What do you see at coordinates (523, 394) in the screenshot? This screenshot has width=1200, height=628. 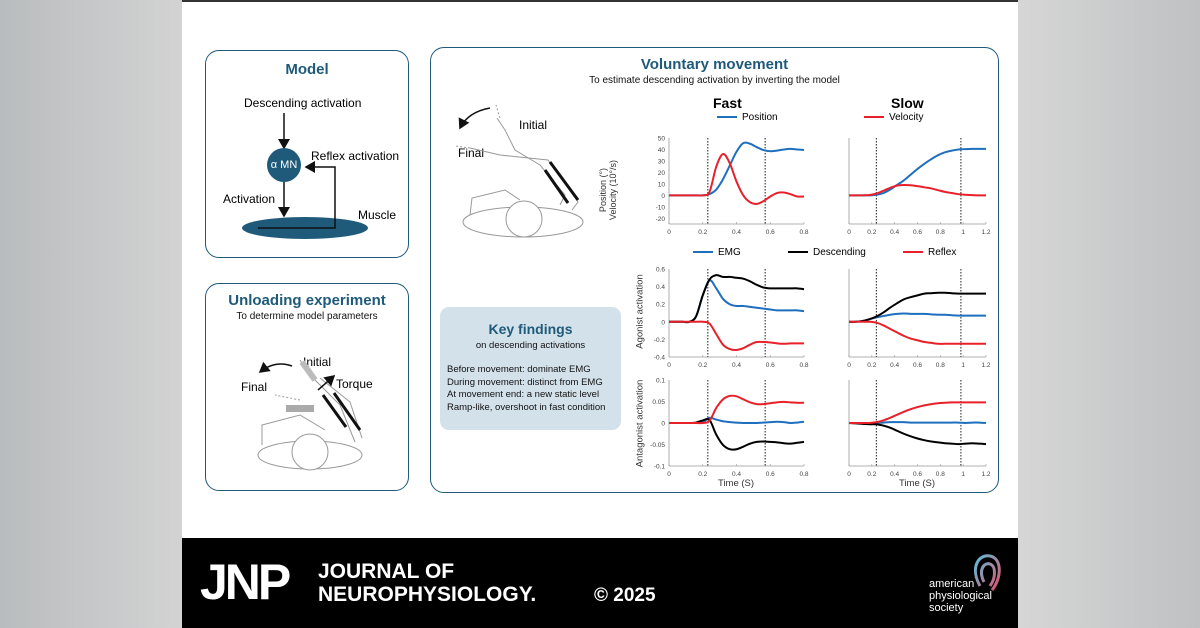 I see `finding-item: At movement end: a new static level` at bounding box center [523, 394].